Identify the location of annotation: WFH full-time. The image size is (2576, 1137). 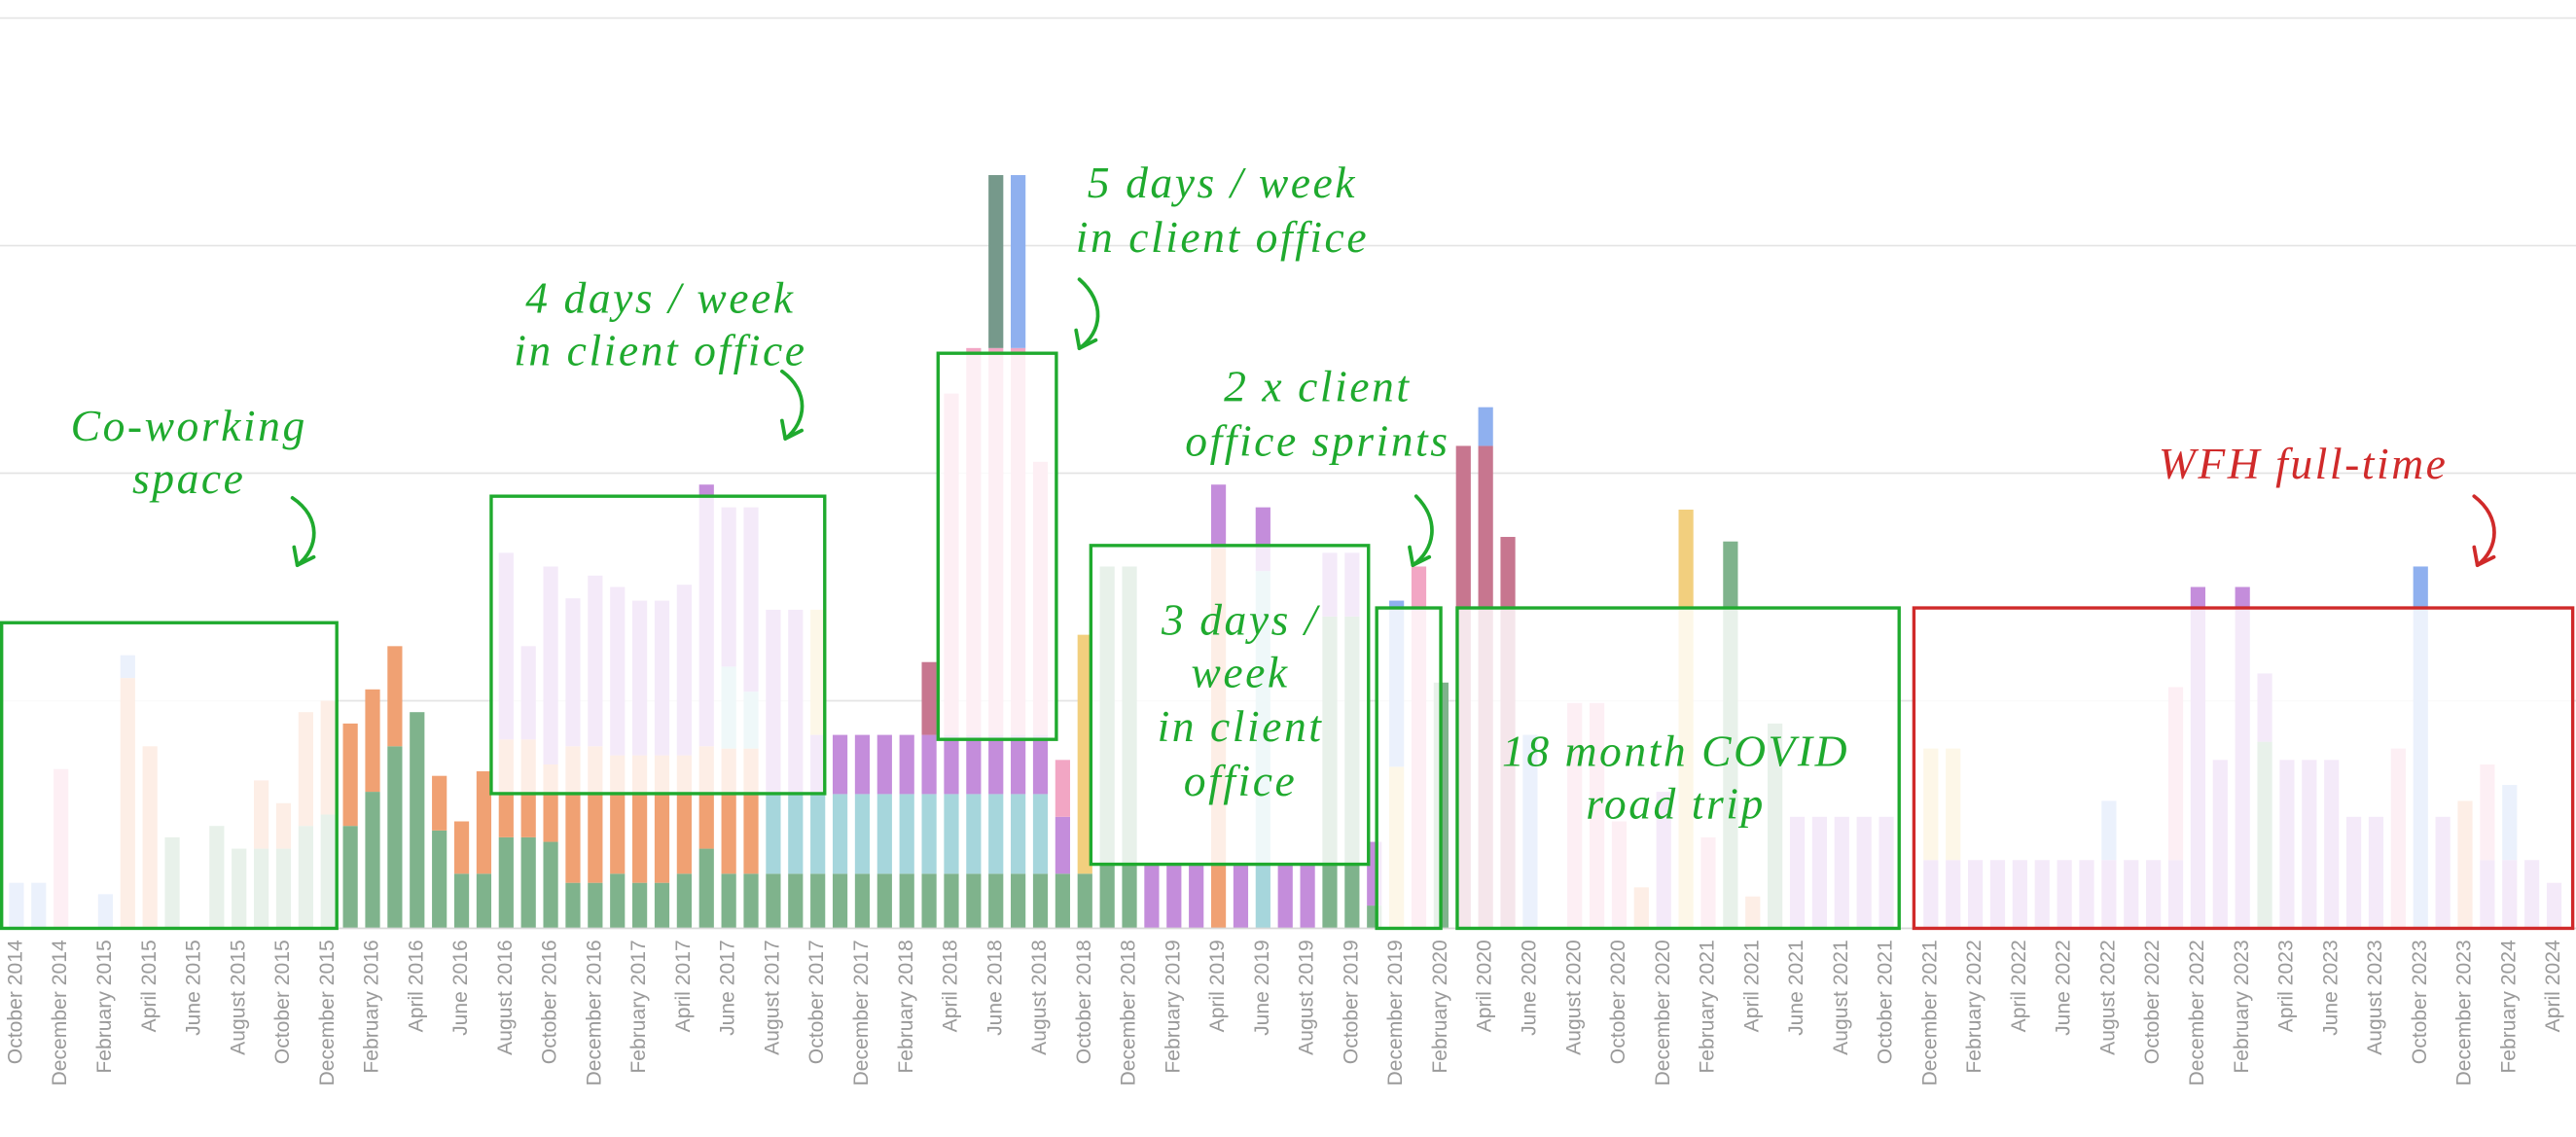
(2243, 685).